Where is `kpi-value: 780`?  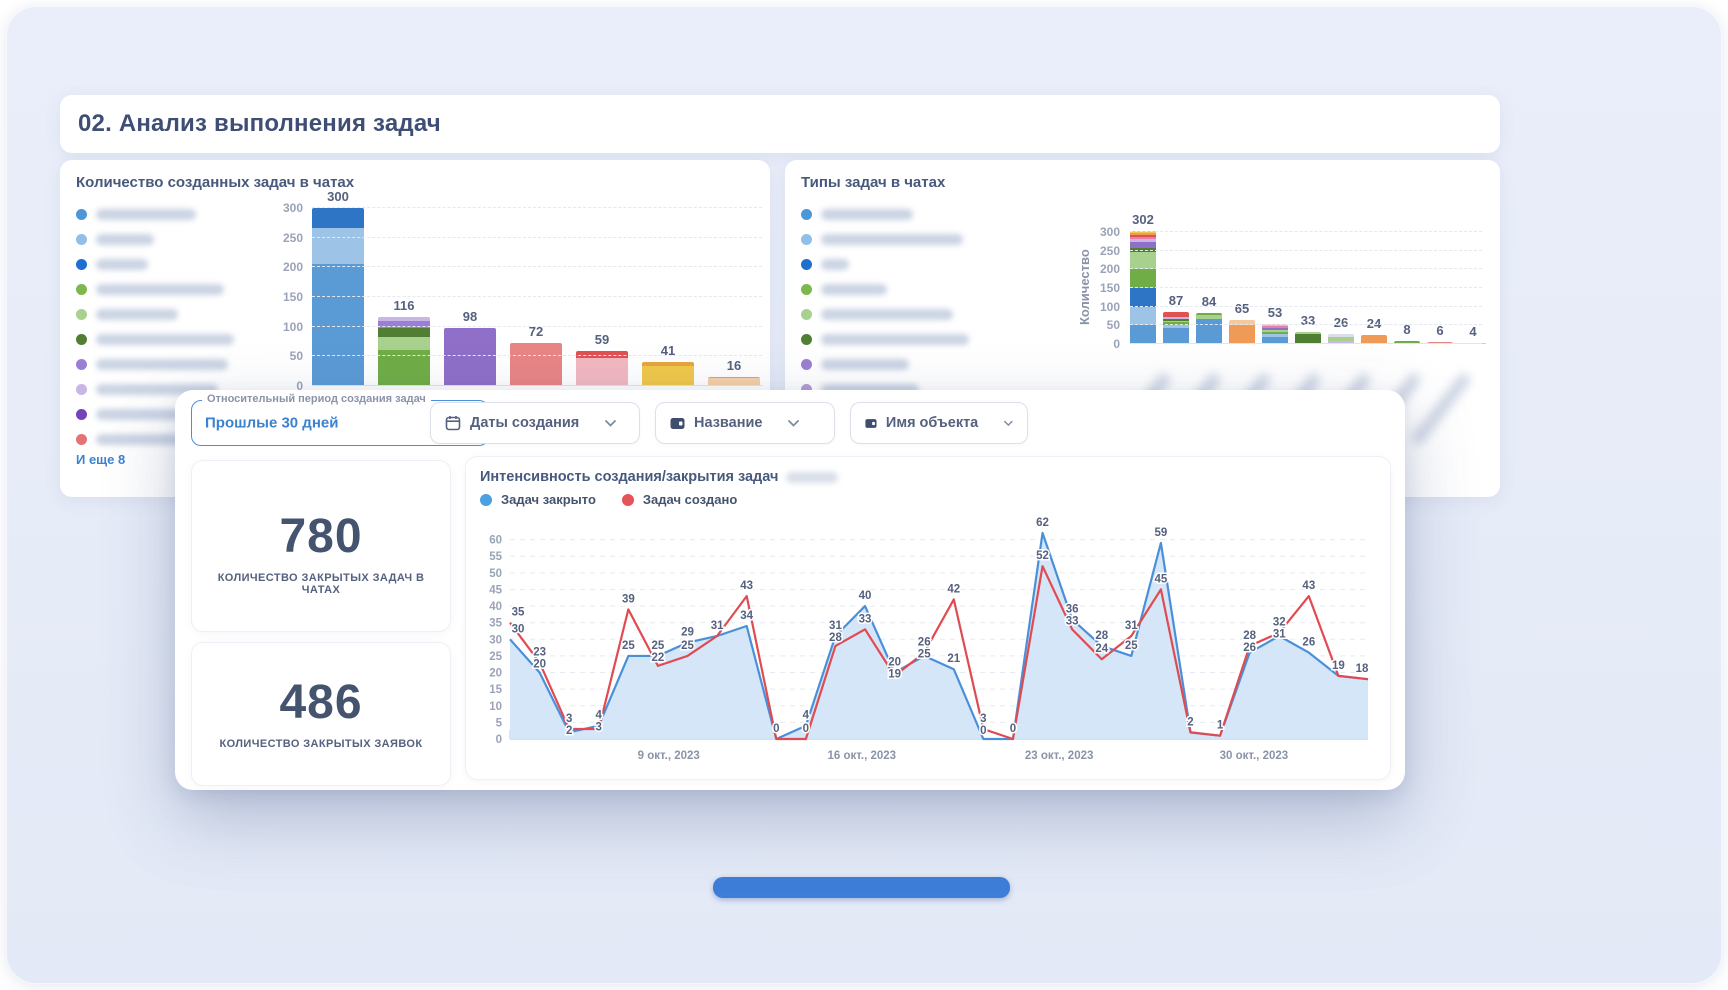 kpi-value: 780 is located at coordinates (321, 536).